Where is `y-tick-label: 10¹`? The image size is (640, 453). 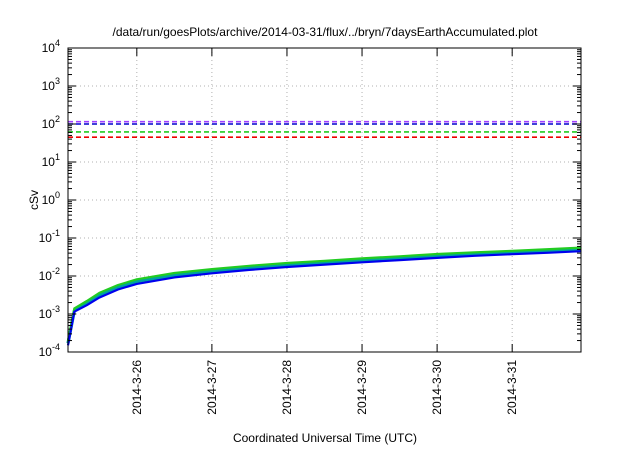
y-tick-label: 10¹ is located at coordinates (51, 160).